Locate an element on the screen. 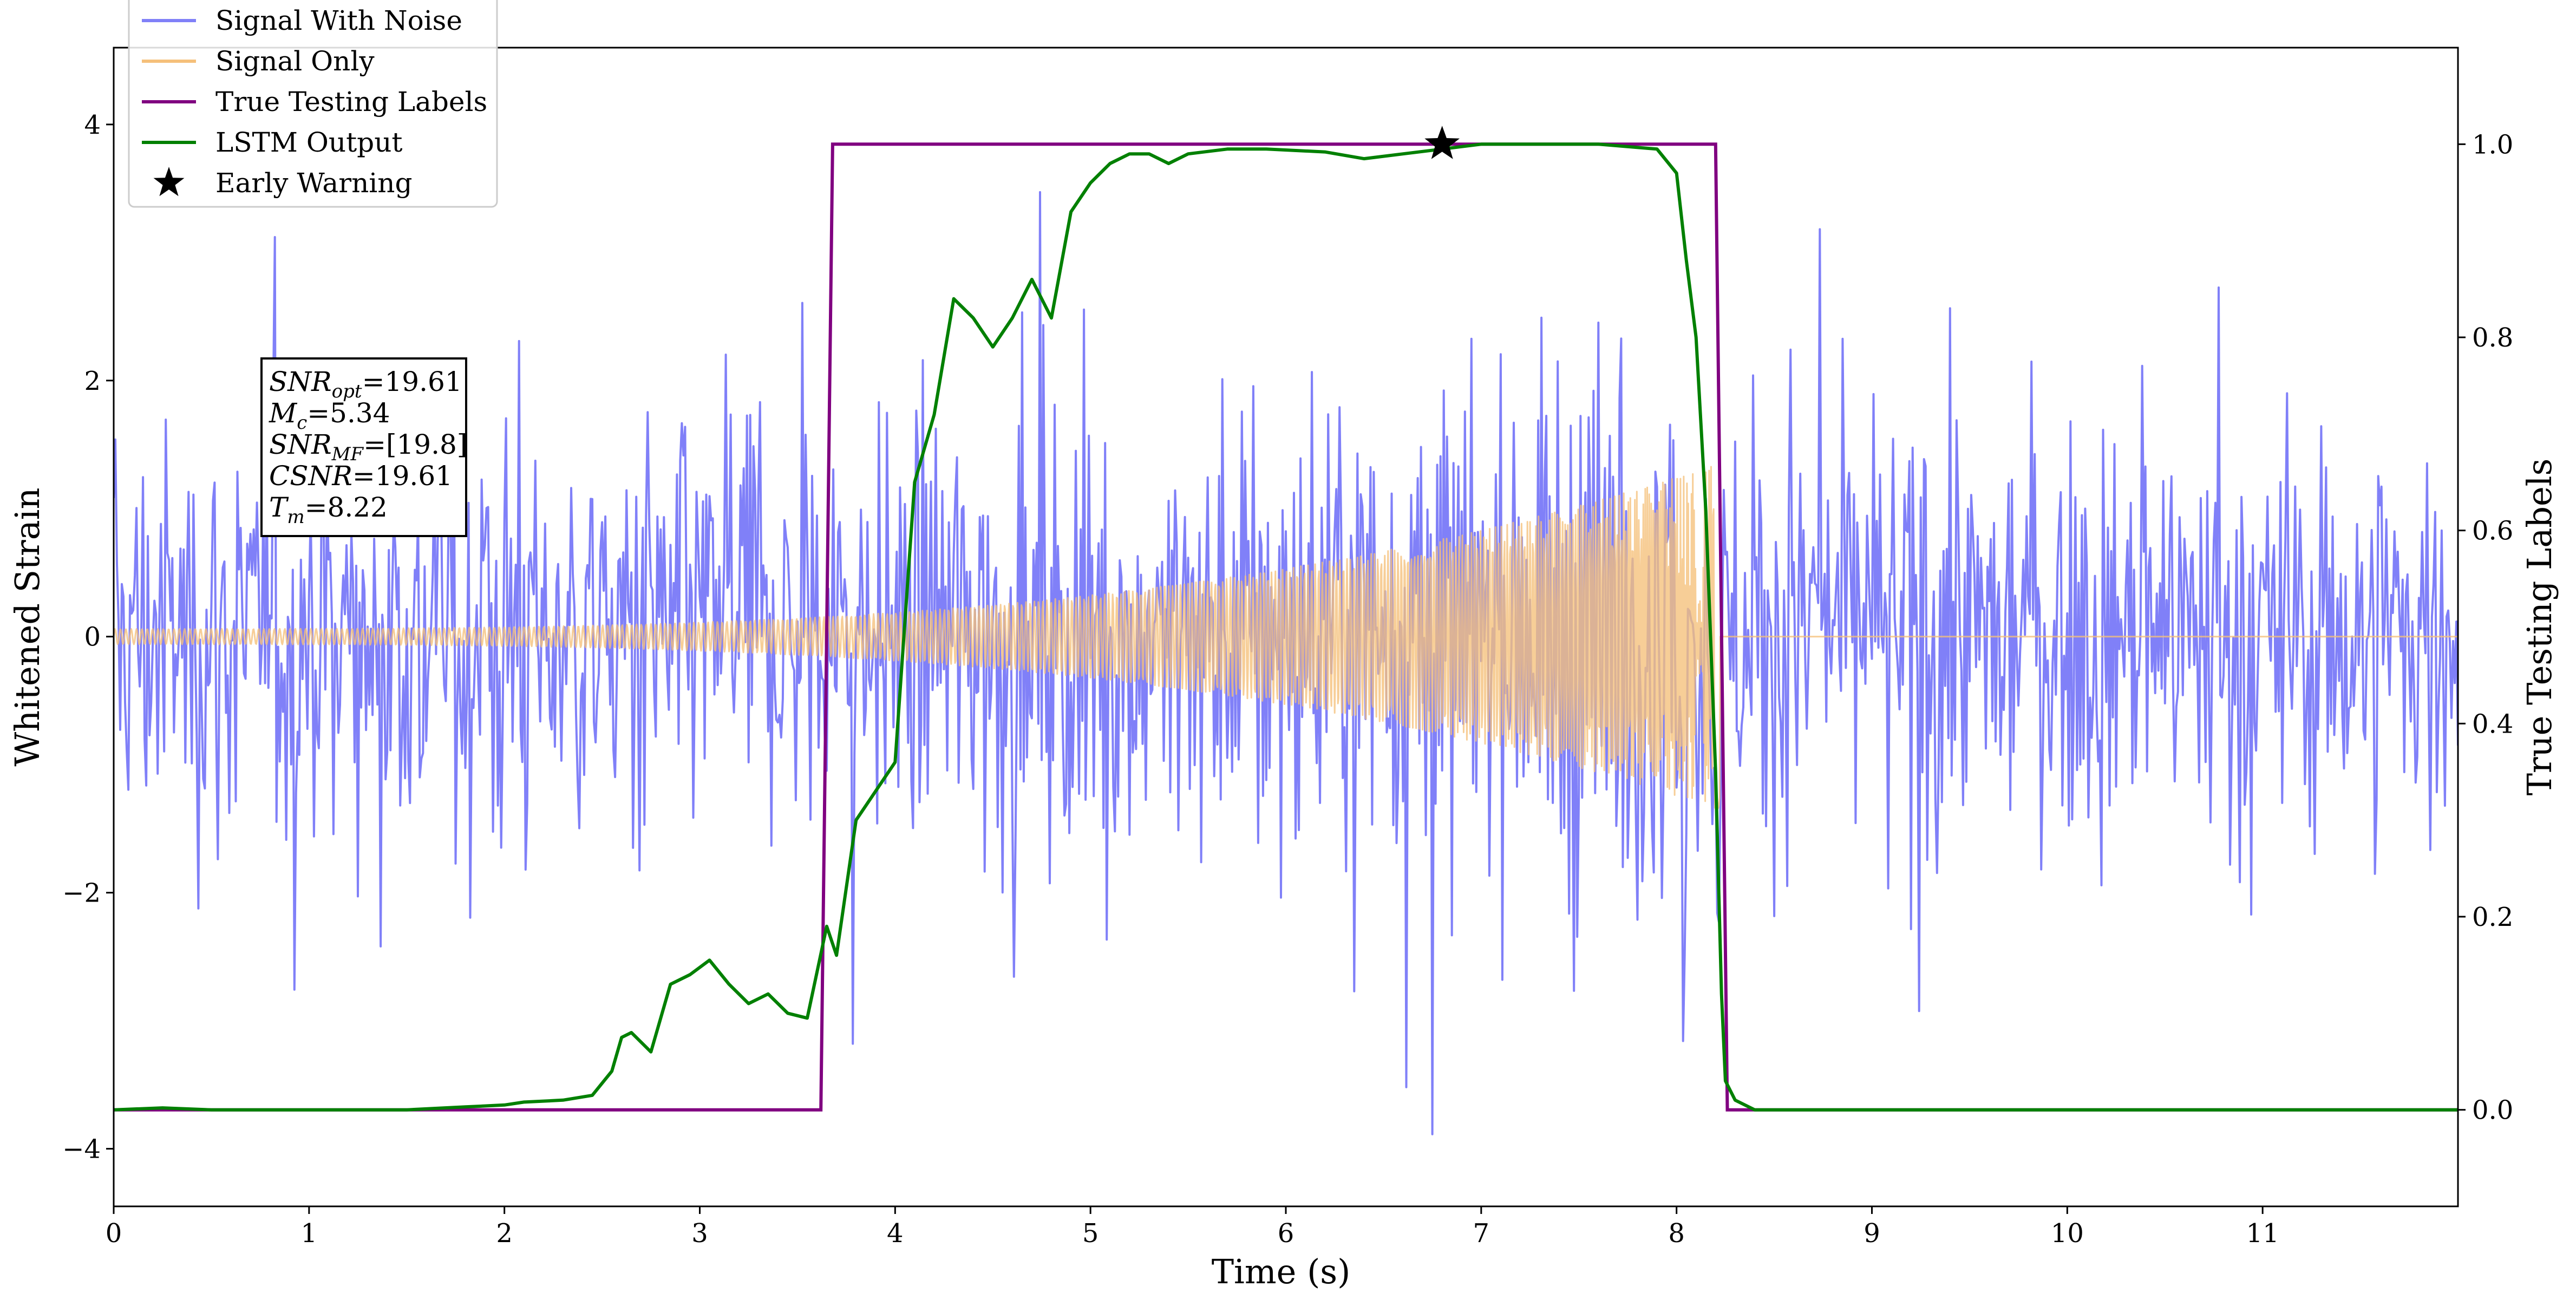 The width and height of the screenshot is (2576, 1306). y-axis-left: −4 −2 0 2 4 is located at coordinates (88, 637).